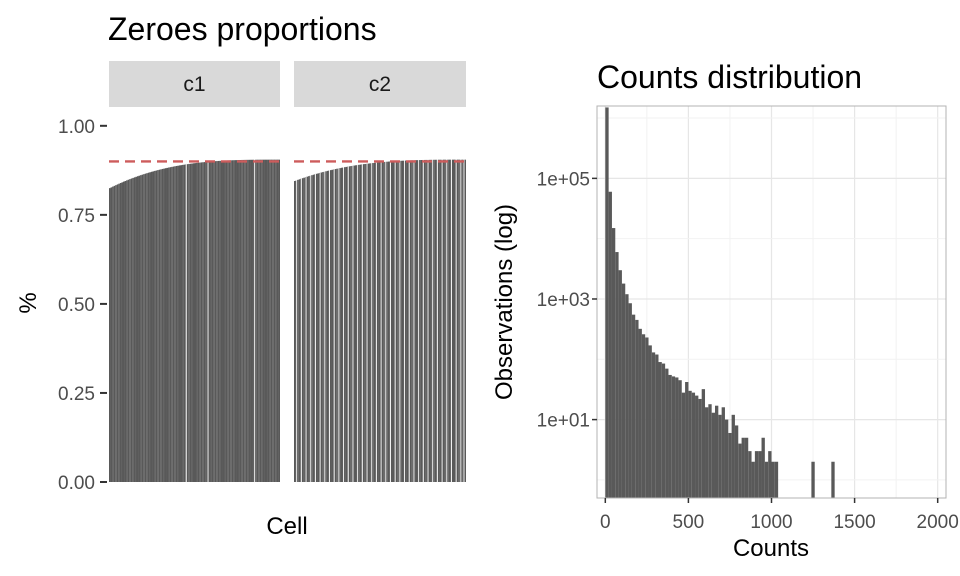  Describe the element at coordinates (76, 216) in the screenshot. I see `left-y-tick-label-3: 0.75` at that location.